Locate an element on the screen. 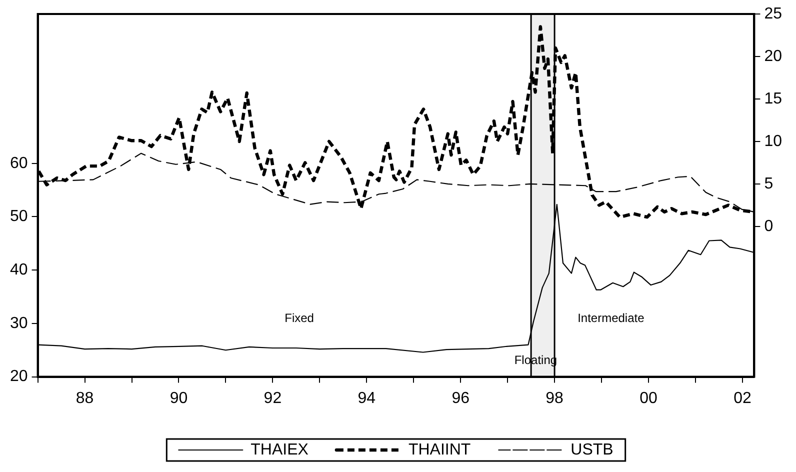 The width and height of the screenshot is (796, 472). y-tick-label: 30 is located at coordinates (19, 323).